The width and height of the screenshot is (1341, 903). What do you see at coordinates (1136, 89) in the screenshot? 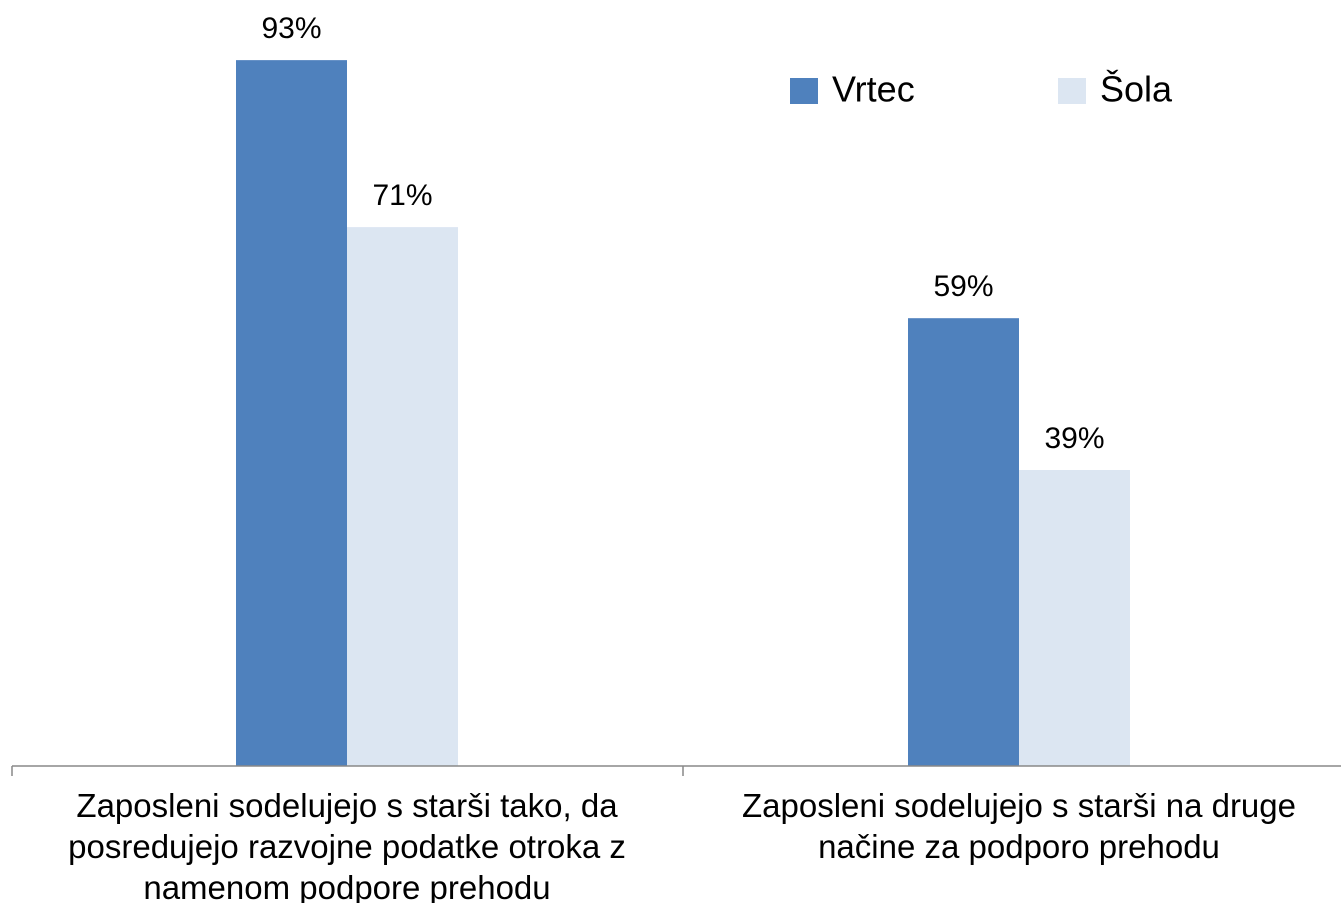
I see `legend-label: Šola` at bounding box center [1136, 89].